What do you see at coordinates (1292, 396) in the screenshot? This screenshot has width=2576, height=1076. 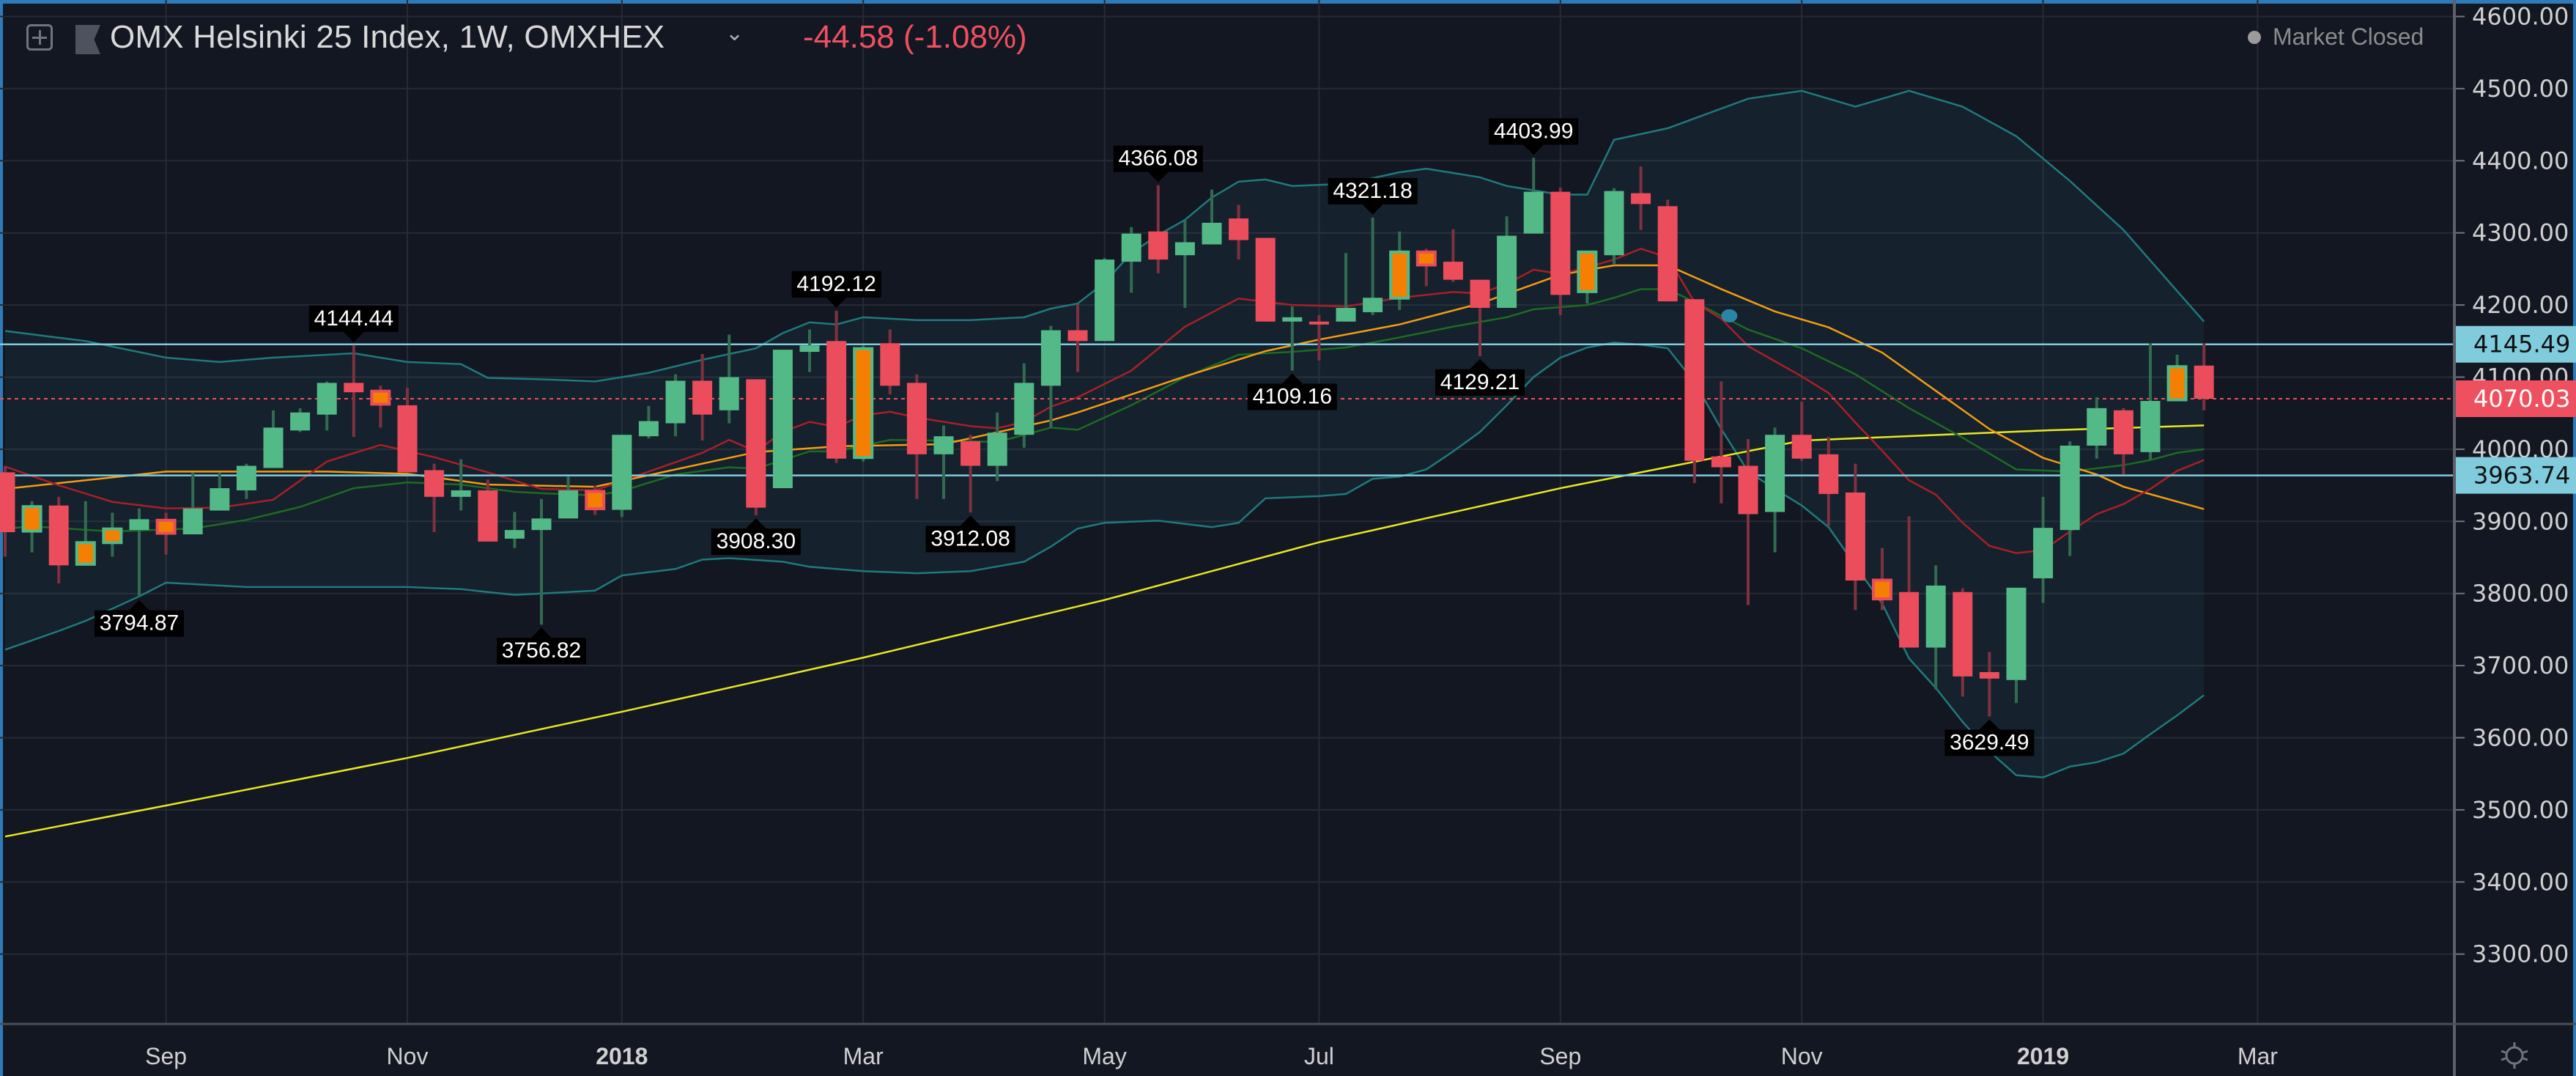 I see `annotation-label: 4109.16` at bounding box center [1292, 396].